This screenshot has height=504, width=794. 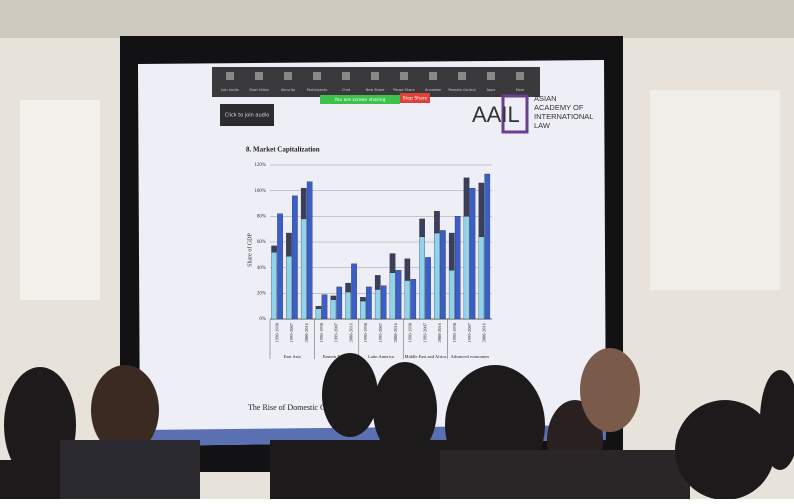 What do you see at coordinates (491, 90) in the screenshot?
I see `toolbar-label: Apps` at bounding box center [491, 90].